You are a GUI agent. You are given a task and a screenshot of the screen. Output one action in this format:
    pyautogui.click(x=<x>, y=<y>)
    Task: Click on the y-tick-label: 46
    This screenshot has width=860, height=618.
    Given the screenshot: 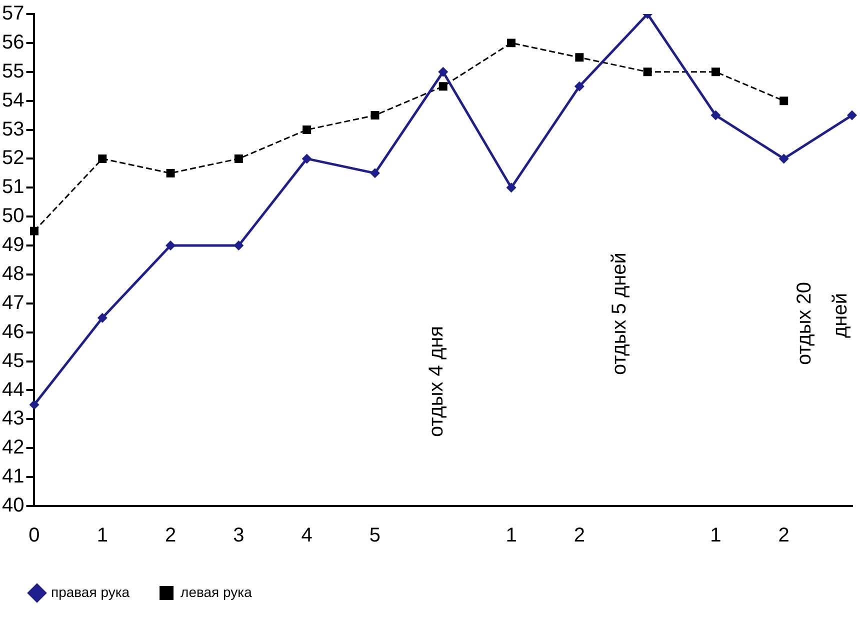 What is the action you would take?
    pyautogui.click(x=13, y=331)
    